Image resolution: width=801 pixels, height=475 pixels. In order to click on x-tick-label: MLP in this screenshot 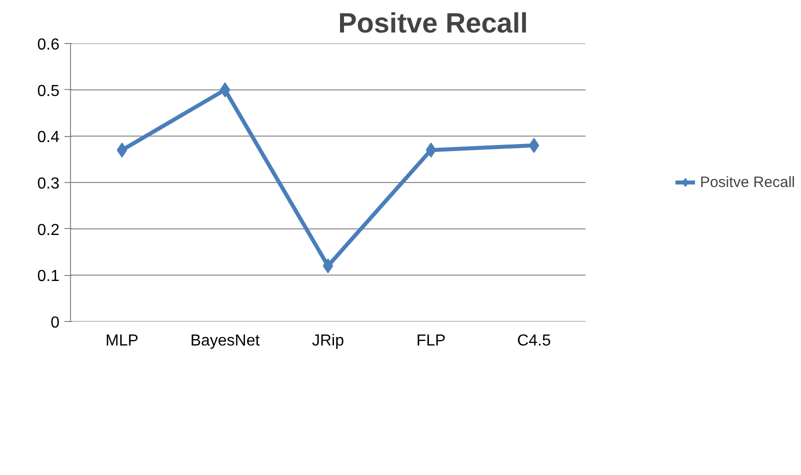, I will do `click(122, 341)`.